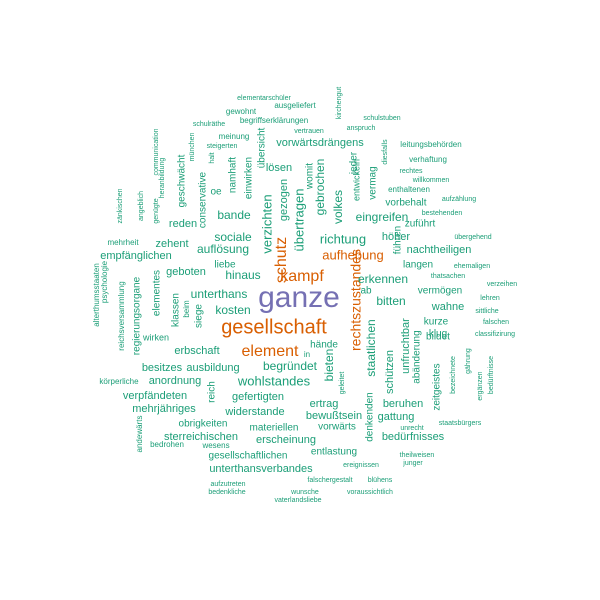 The height and width of the screenshot is (600, 600). Describe the element at coordinates (431, 180) in the screenshot. I see `word-willkommen: willkommen` at that location.